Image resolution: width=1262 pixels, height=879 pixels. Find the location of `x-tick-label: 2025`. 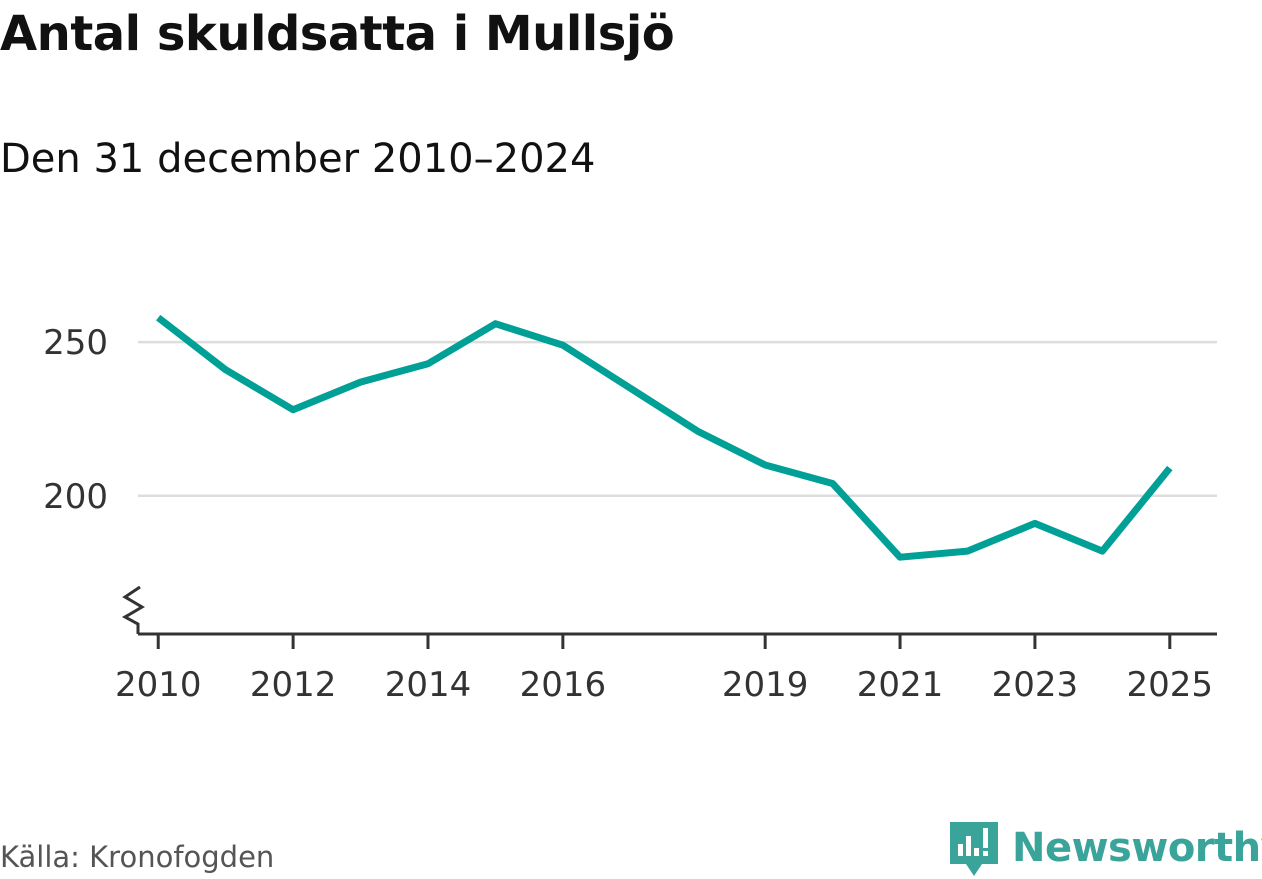

x-tick-label: 2025 is located at coordinates (1170, 685).